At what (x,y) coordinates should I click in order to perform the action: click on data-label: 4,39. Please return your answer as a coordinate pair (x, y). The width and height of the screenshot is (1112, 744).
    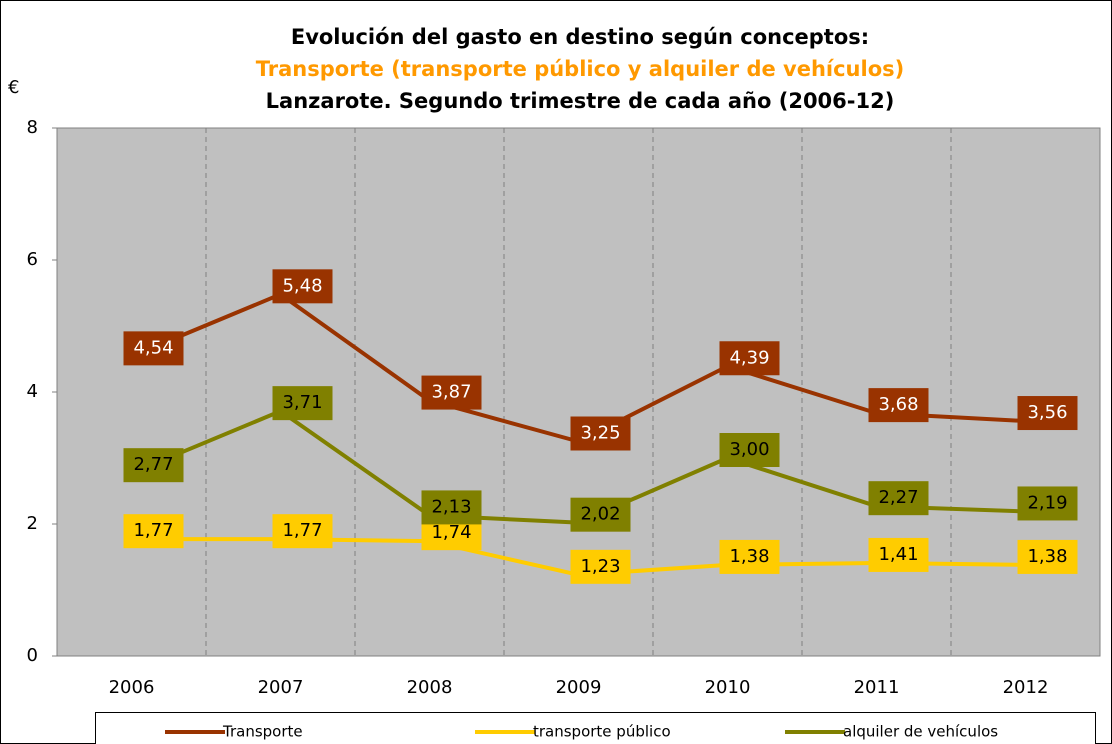
    Looking at the image, I should click on (749, 357).